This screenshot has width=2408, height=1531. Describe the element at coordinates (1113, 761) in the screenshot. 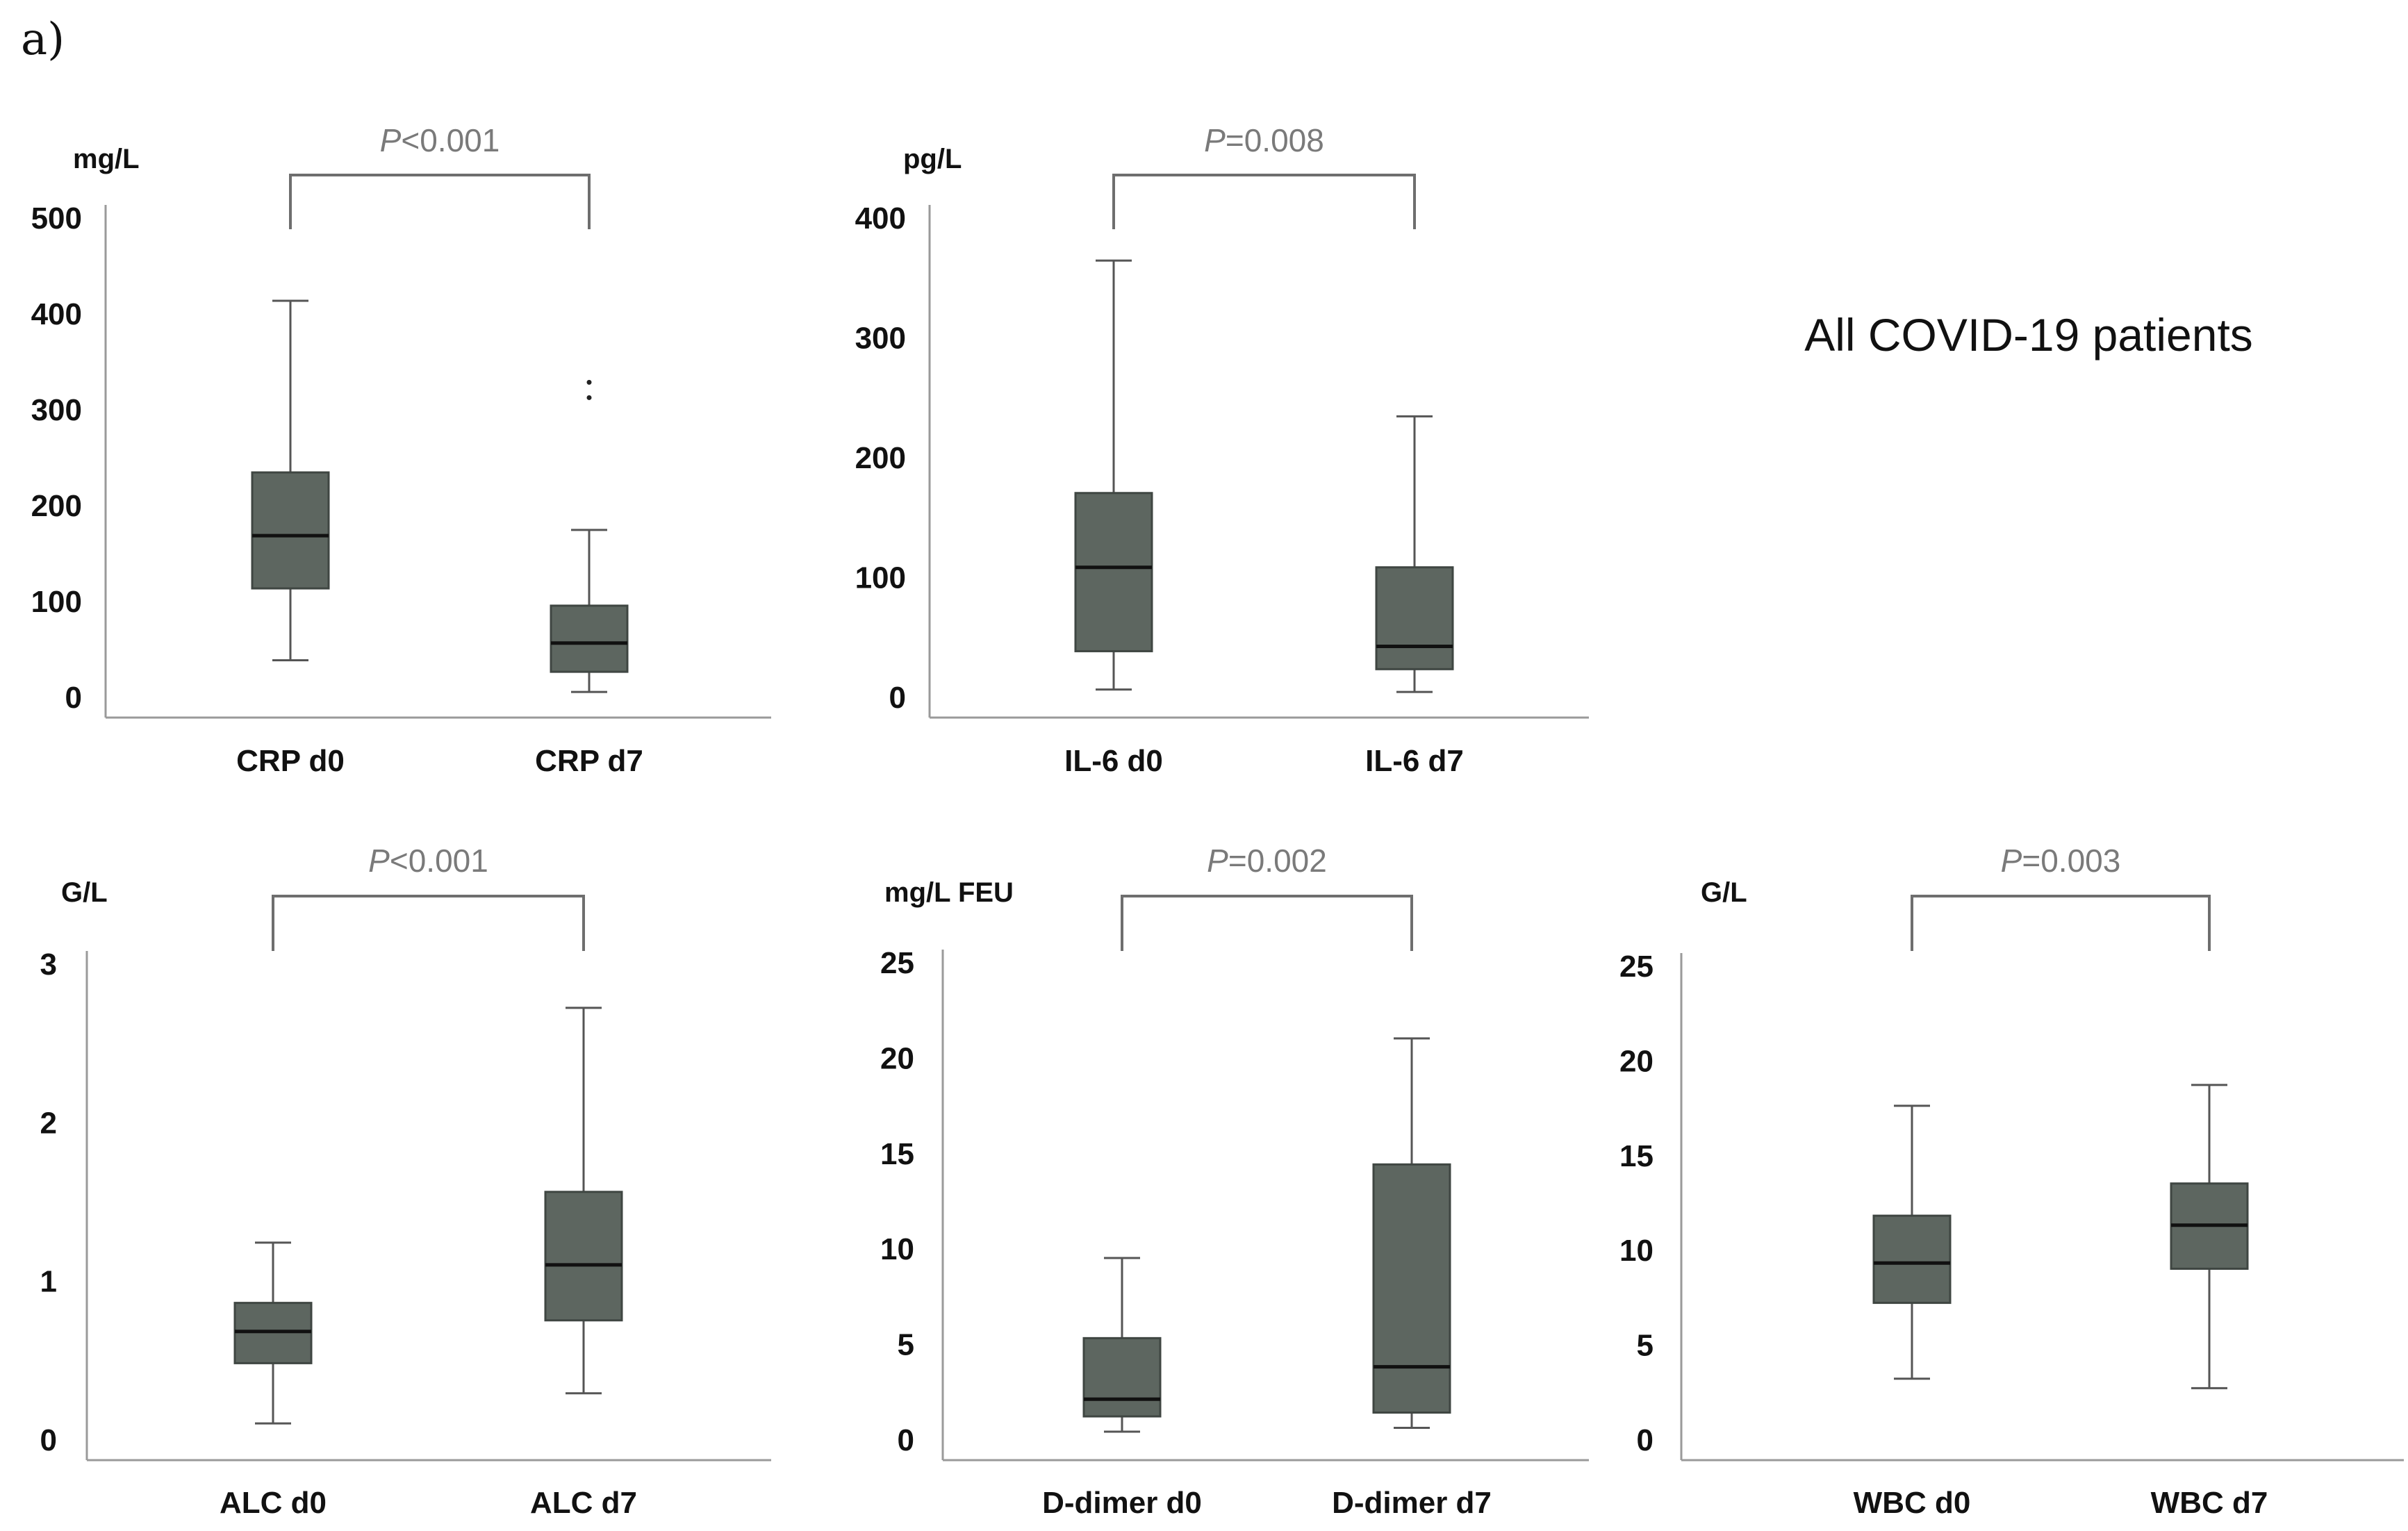

I see `category-label: IL-6 d0` at that location.